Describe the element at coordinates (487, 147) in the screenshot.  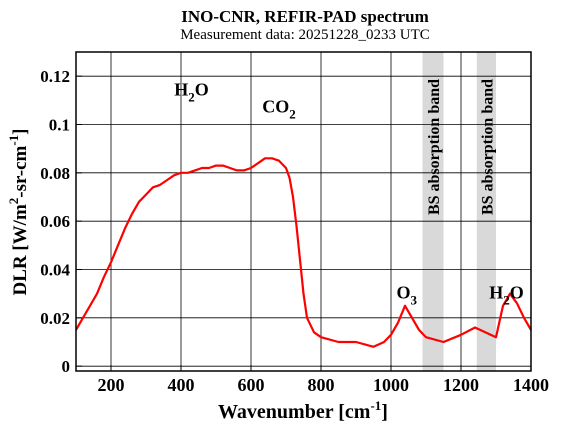
I see `absorption-band-label-2: BS absorption band` at that location.